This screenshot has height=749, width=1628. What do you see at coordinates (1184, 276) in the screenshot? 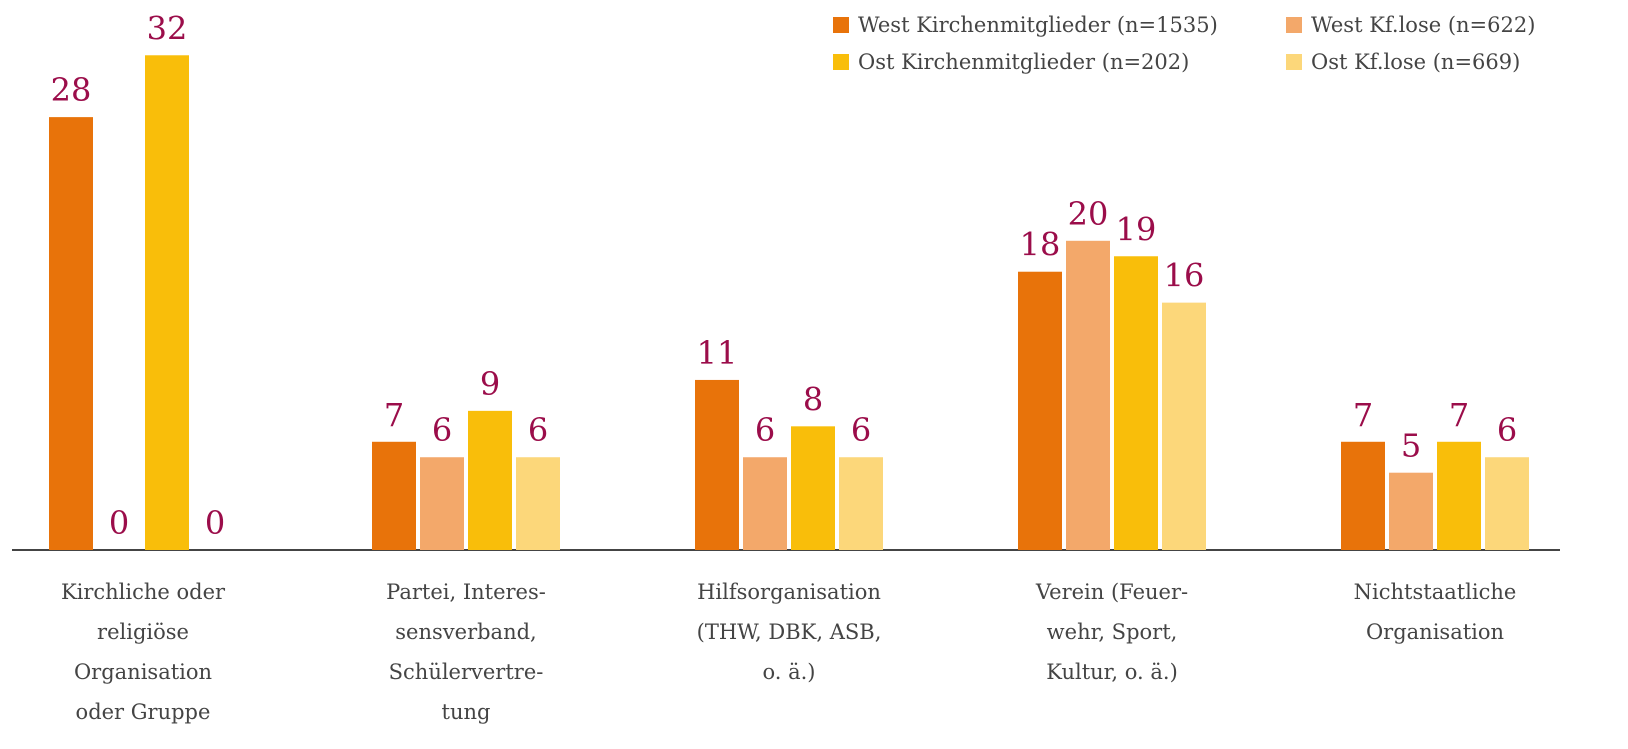
I see `value-label: 16` at bounding box center [1184, 276].